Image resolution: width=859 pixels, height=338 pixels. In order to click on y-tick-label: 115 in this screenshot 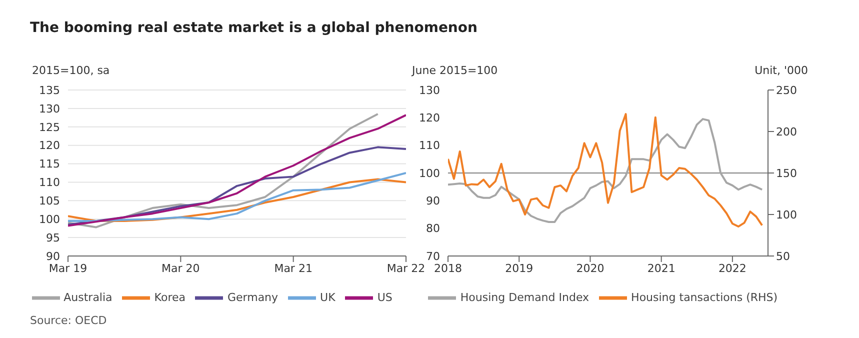, I will do `click(49, 164)`.